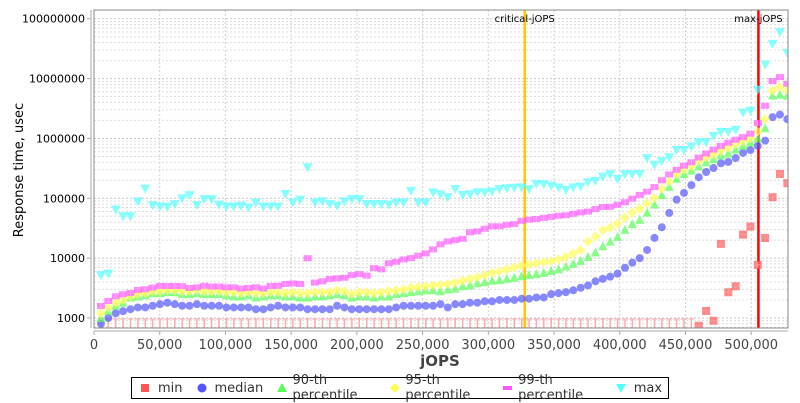 This screenshot has width=800, height=403. I want to click on triangle-up-icon, so click(282, 387).